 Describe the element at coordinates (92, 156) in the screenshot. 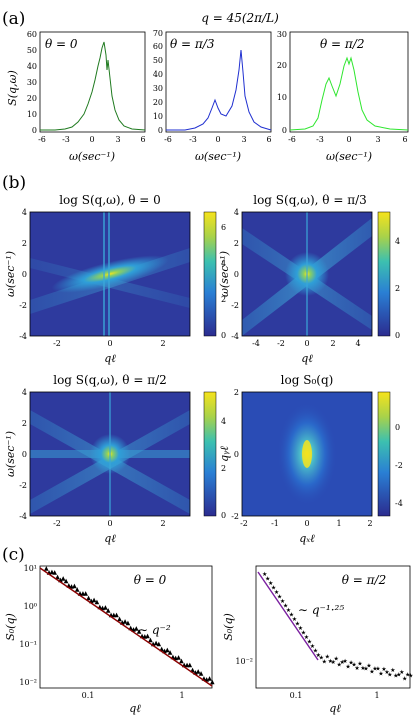

I see `plot-1-xlabel: ω(sec⁻¹)` at that location.